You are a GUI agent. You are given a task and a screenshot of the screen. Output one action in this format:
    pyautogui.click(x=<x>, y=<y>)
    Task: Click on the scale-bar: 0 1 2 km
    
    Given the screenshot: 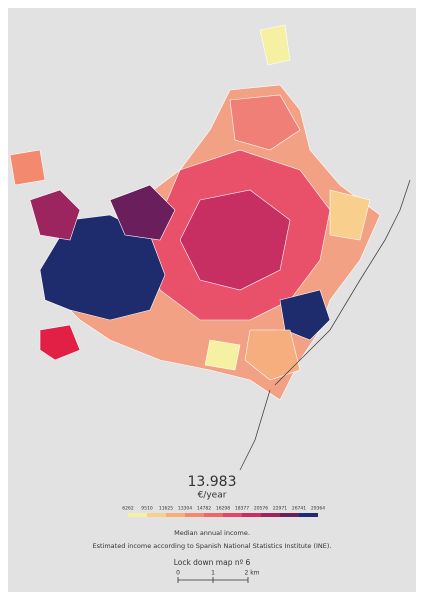 What is the action you would take?
    pyautogui.click(x=218, y=576)
    